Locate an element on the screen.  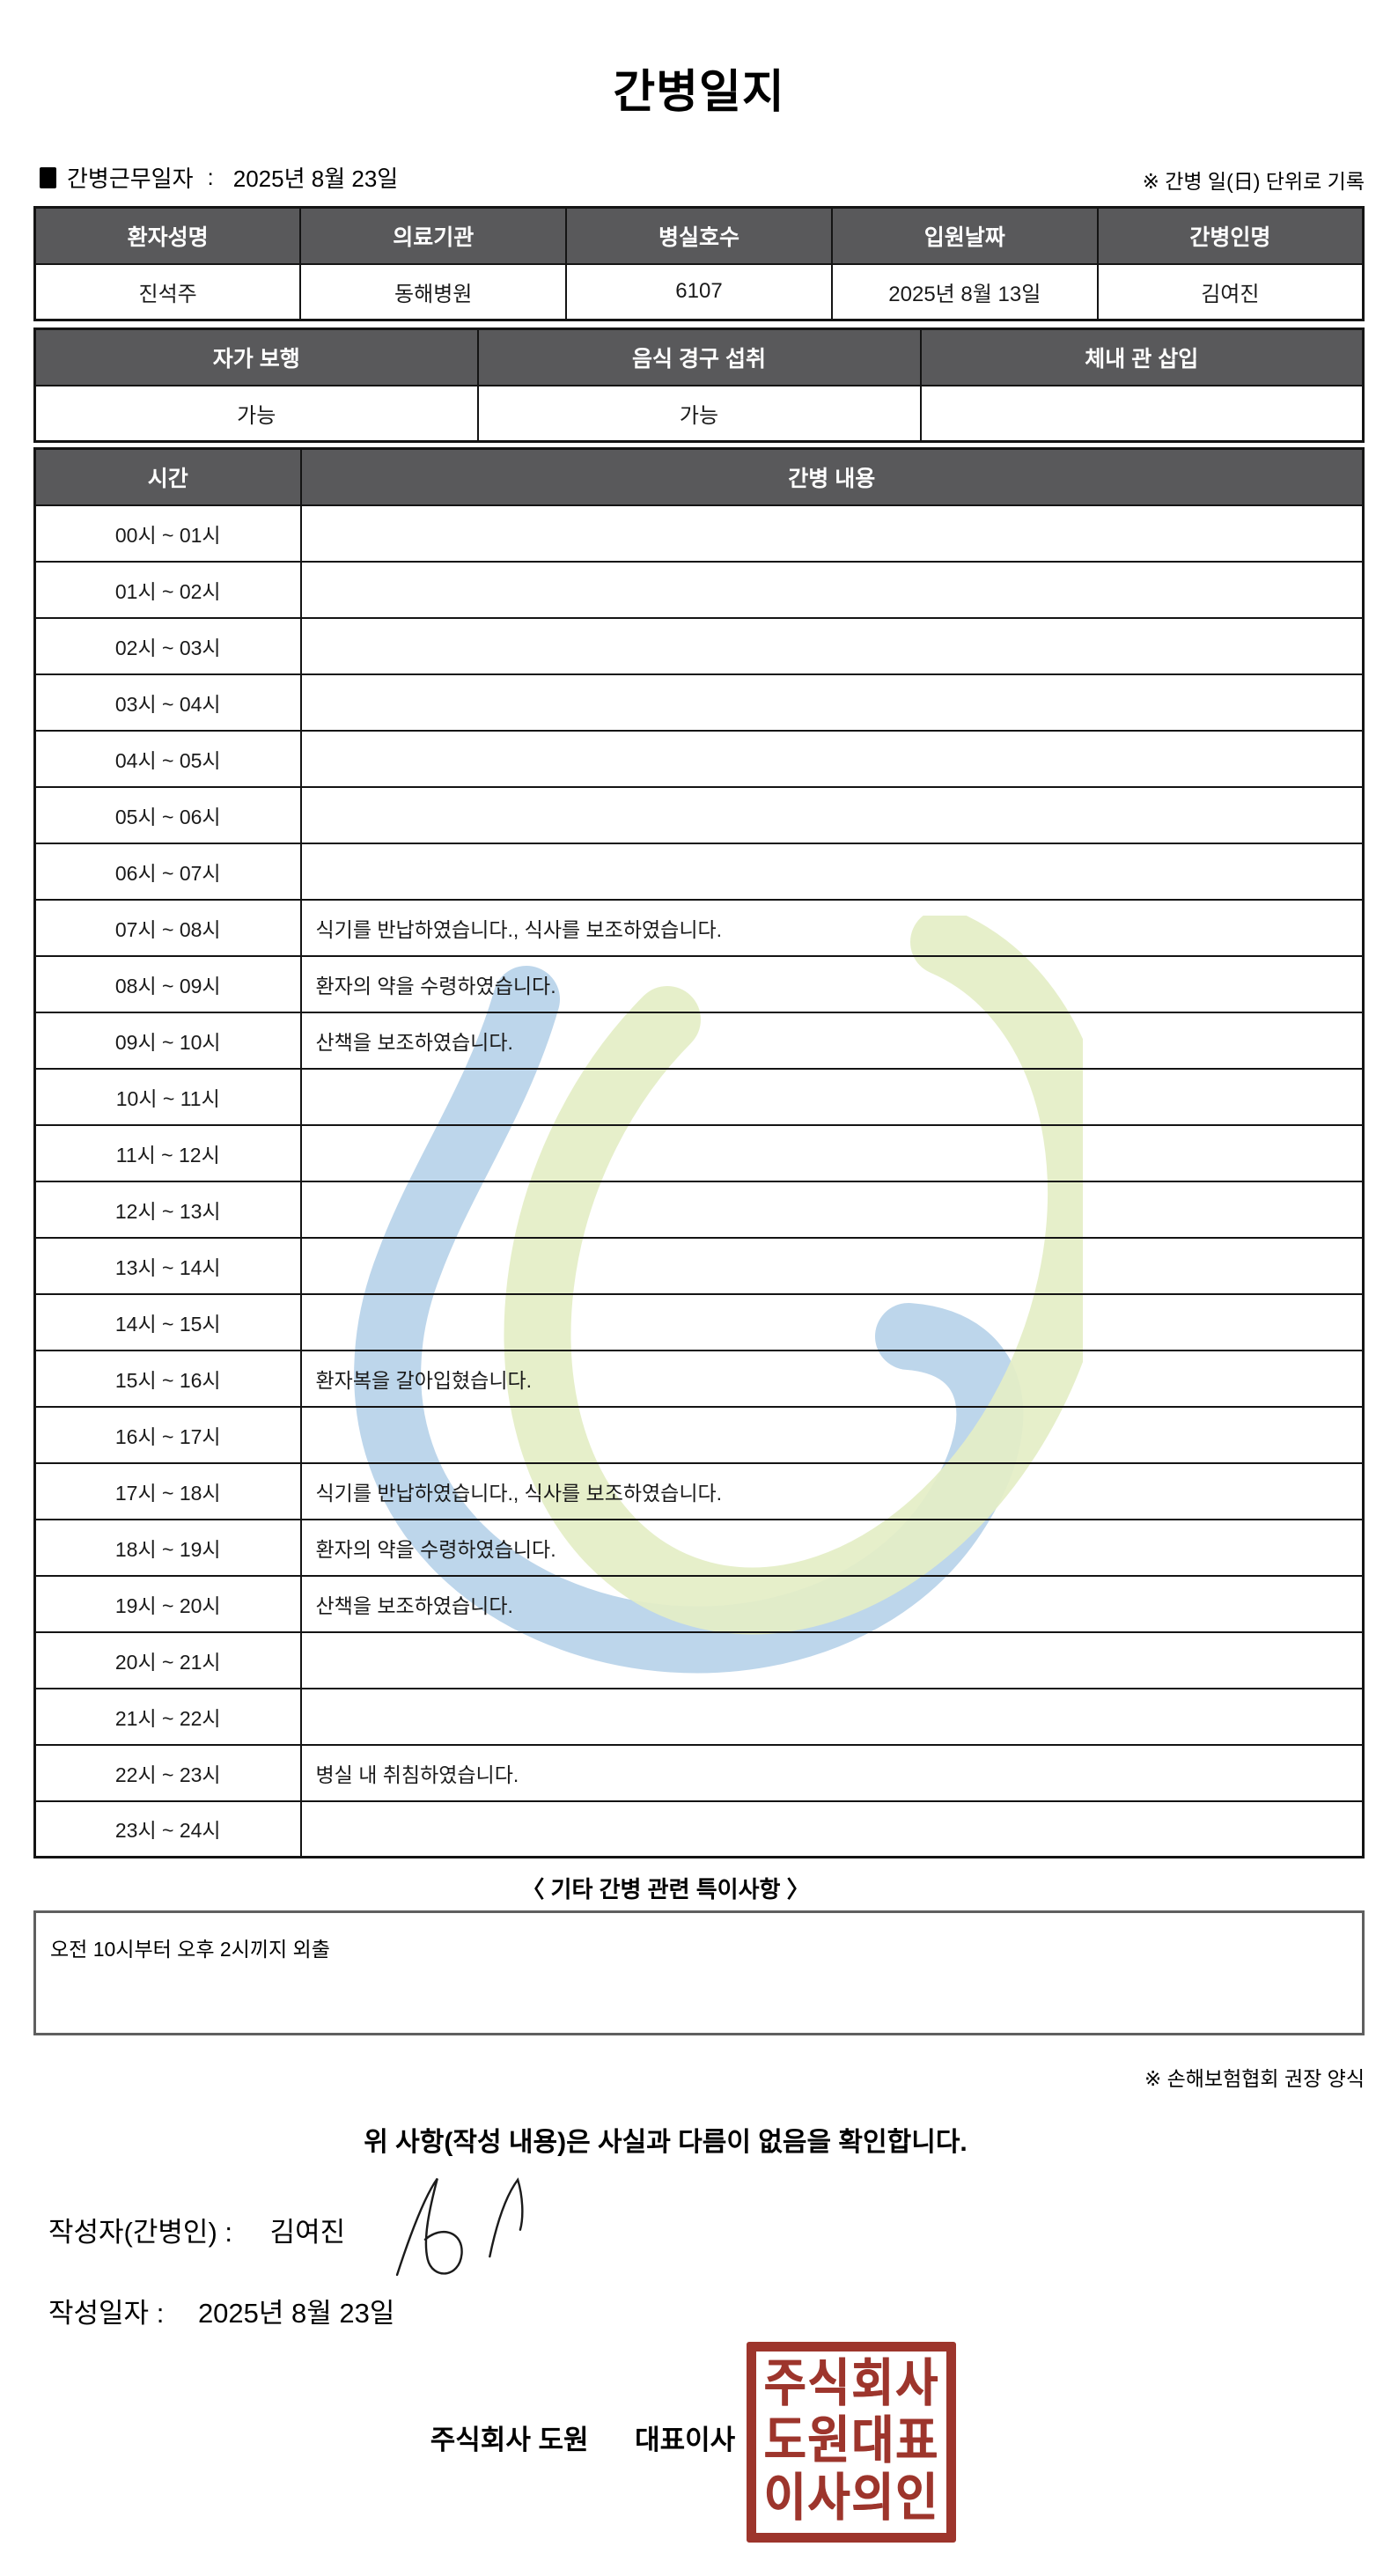
company-name: 주식회사 도원 is located at coordinates (509, 2440).